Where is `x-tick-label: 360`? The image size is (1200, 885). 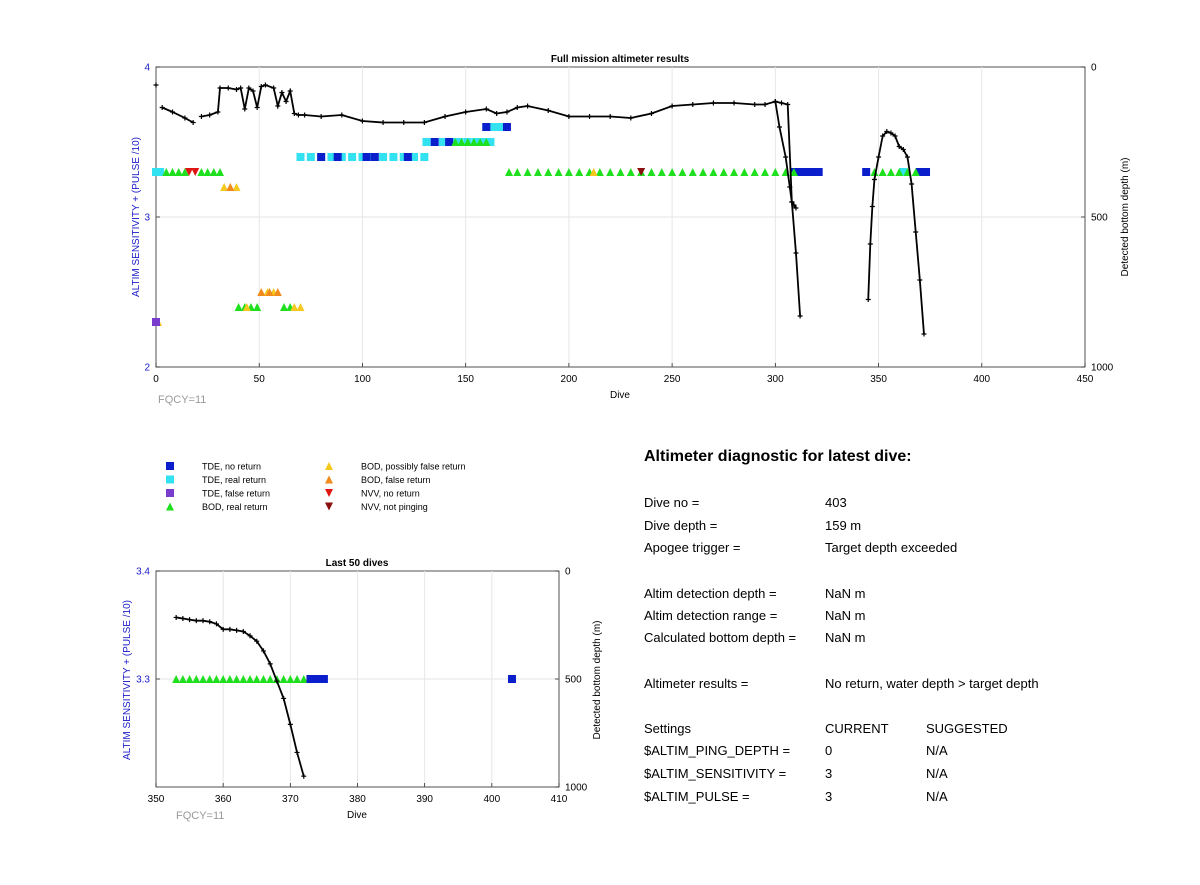
x-tick-label: 360 is located at coordinates (223, 799).